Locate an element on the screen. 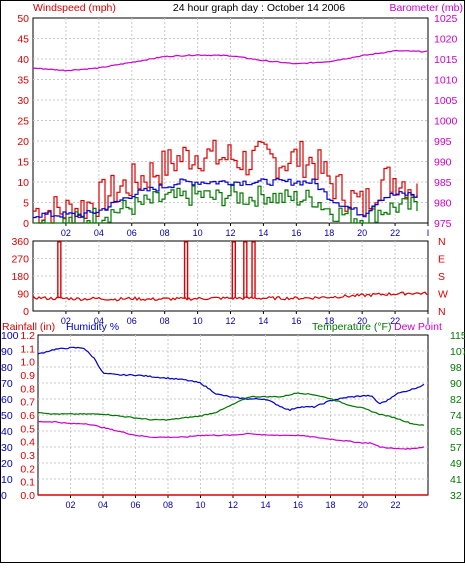 Image resolution: width=465 pixels, height=568 pixels. windspeed-tick-label: 35 is located at coordinates (23, 81).